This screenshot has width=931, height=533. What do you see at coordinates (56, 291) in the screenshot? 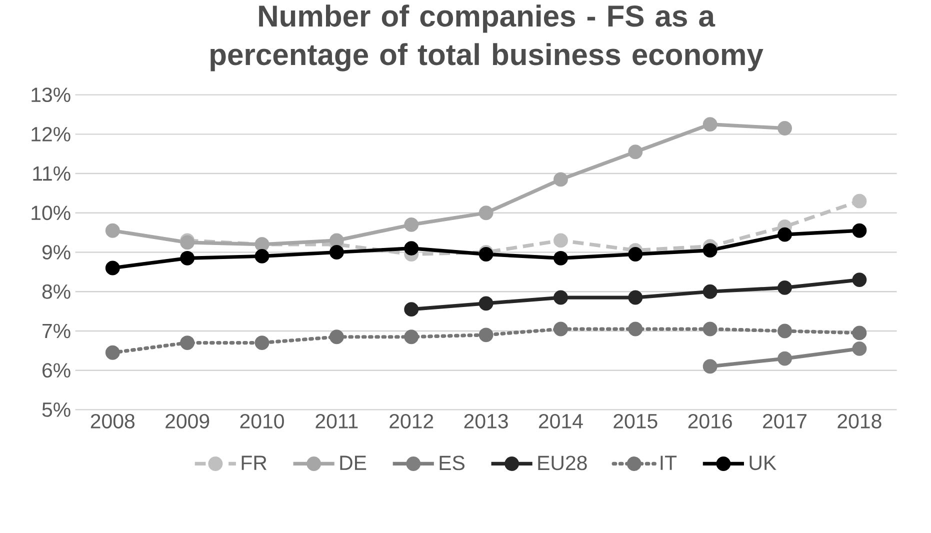
I see `y-tick-label: 8%` at bounding box center [56, 291].